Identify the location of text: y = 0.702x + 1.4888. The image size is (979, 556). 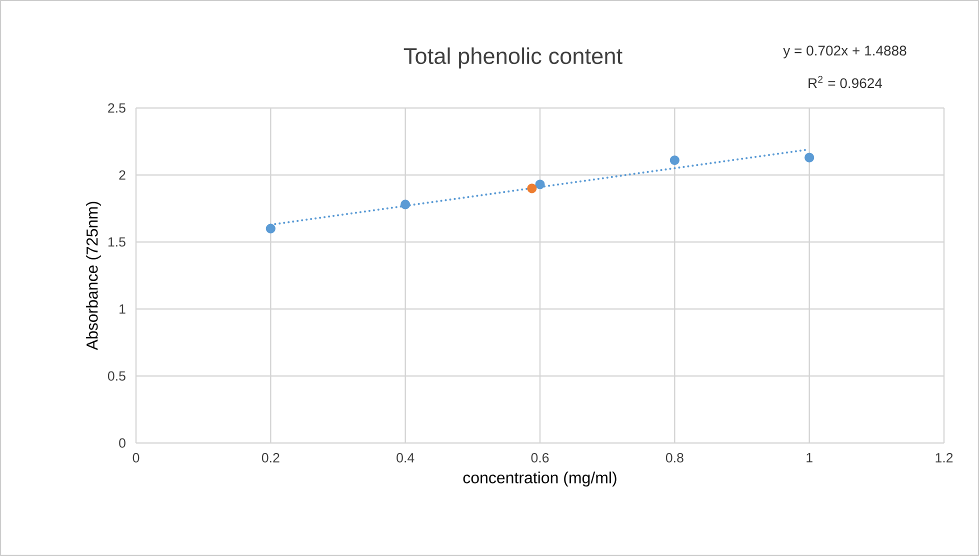
(844, 52).